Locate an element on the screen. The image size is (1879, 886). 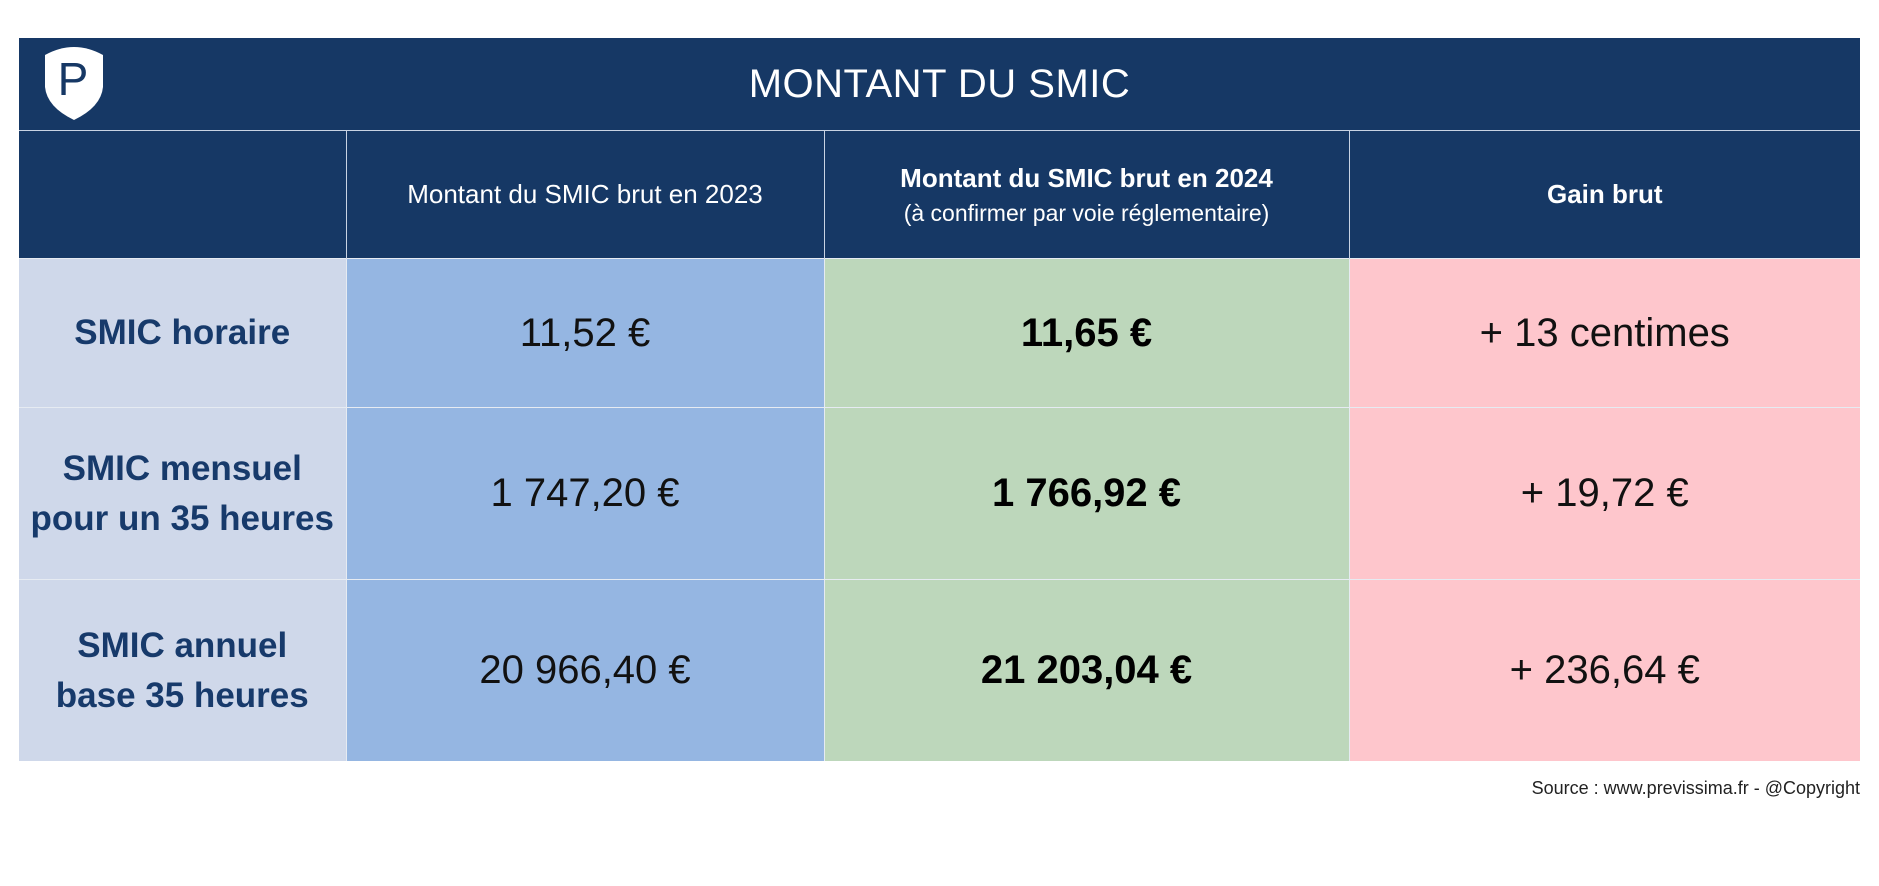
title-bar: P MONTANT DU SMIC is located at coordinates (939, 84).